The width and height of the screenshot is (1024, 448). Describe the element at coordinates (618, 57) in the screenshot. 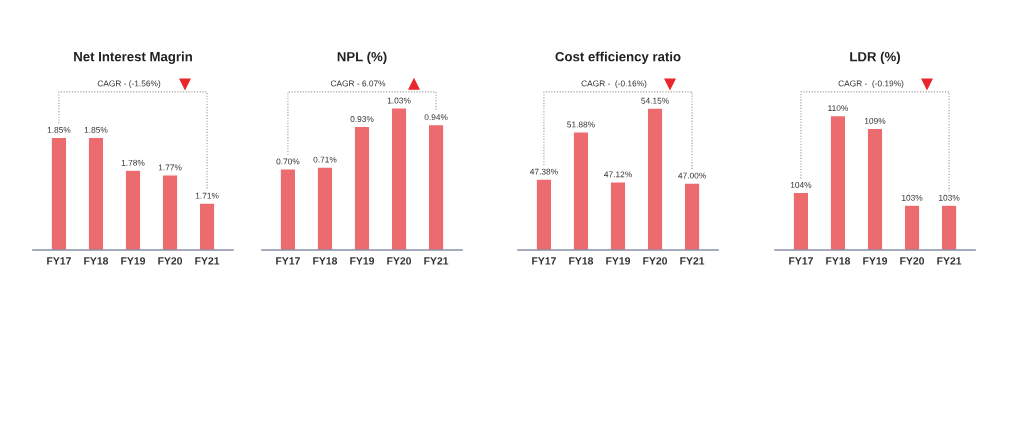

I see `chart-title: Cost efficiency ratio` at that location.